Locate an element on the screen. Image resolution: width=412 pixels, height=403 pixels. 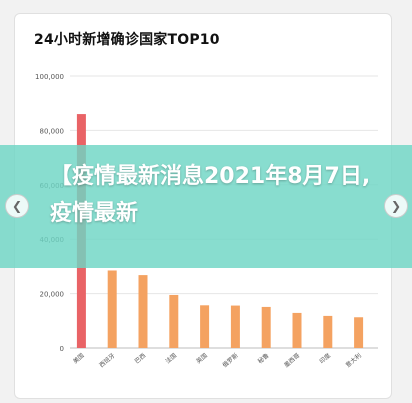
prev-glyph: ❮ is located at coordinates (17, 206).